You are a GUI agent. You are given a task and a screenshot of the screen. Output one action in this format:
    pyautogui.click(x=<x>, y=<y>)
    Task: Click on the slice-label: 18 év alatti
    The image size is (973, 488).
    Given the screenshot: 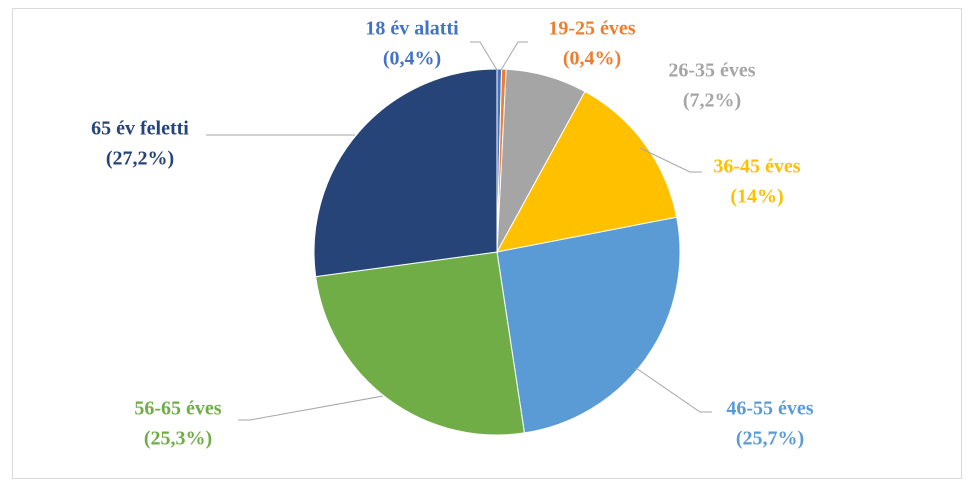 What is the action you would take?
    pyautogui.click(x=412, y=29)
    